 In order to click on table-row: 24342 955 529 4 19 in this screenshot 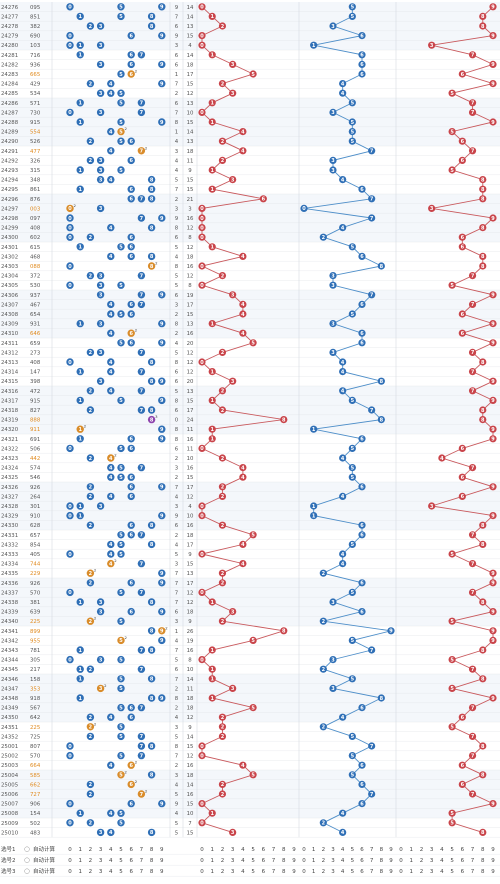, I will do `click(97, 640)`.